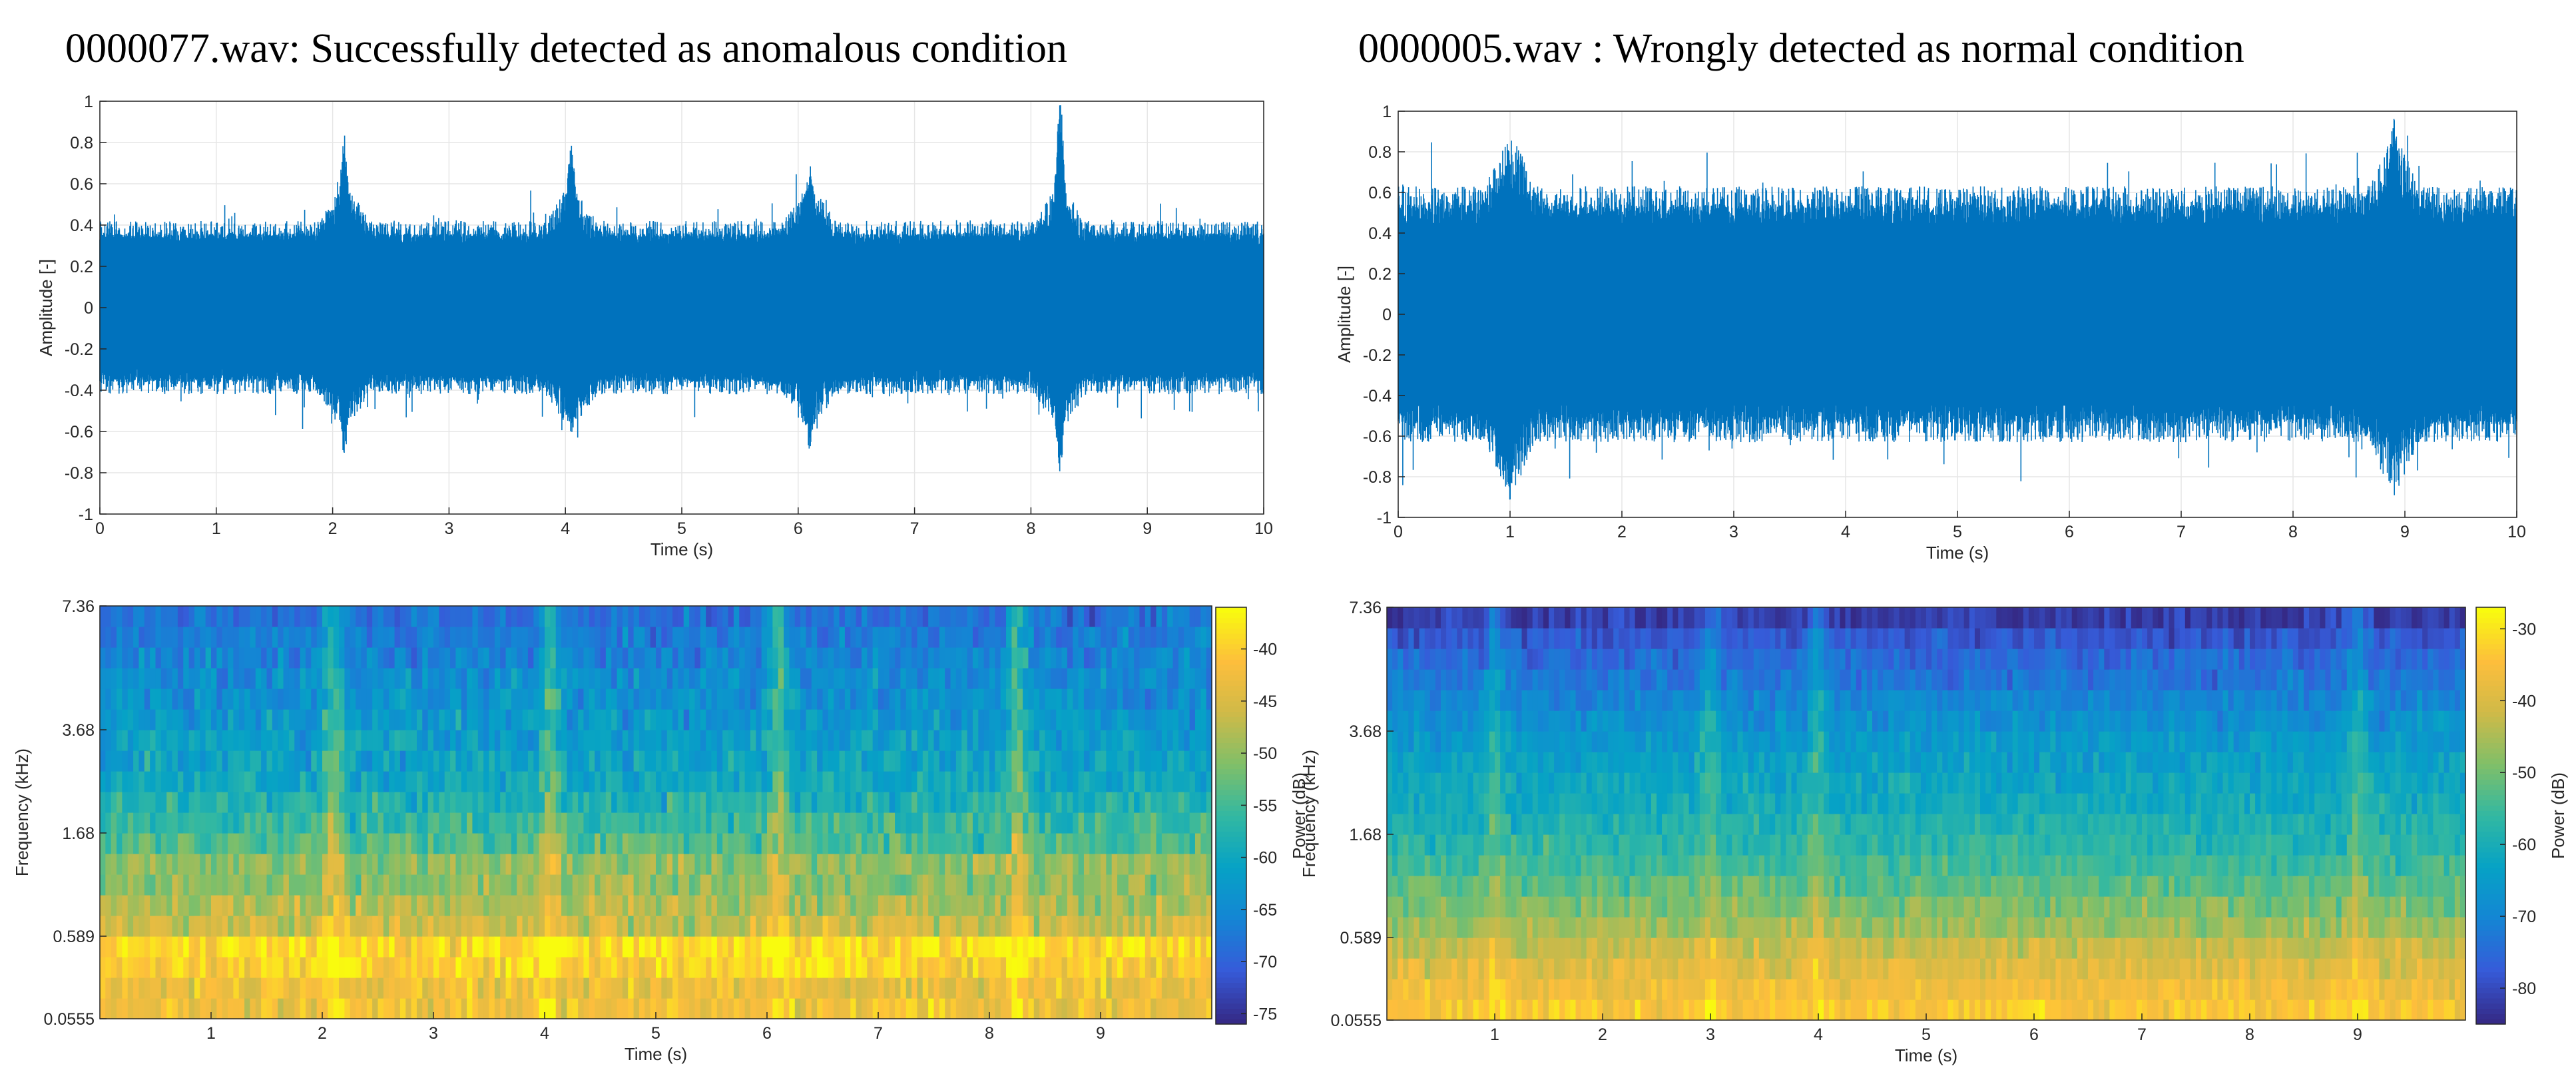 Image resolution: width=2576 pixels, height=1092 pixels. What do you see at coordinates (1231, 865) in the screenshot?
I see `colorbar-cell` at bounding box center [1231, 865].